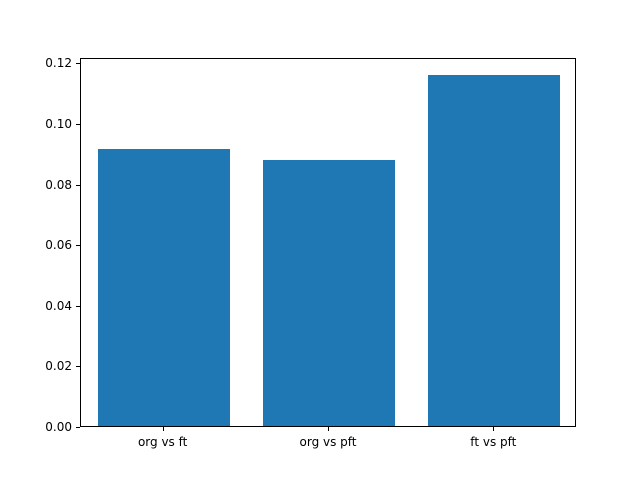 This screenshot has width=640, height=480. I want to click on bar-org-vs-ft, so click(163, 287).